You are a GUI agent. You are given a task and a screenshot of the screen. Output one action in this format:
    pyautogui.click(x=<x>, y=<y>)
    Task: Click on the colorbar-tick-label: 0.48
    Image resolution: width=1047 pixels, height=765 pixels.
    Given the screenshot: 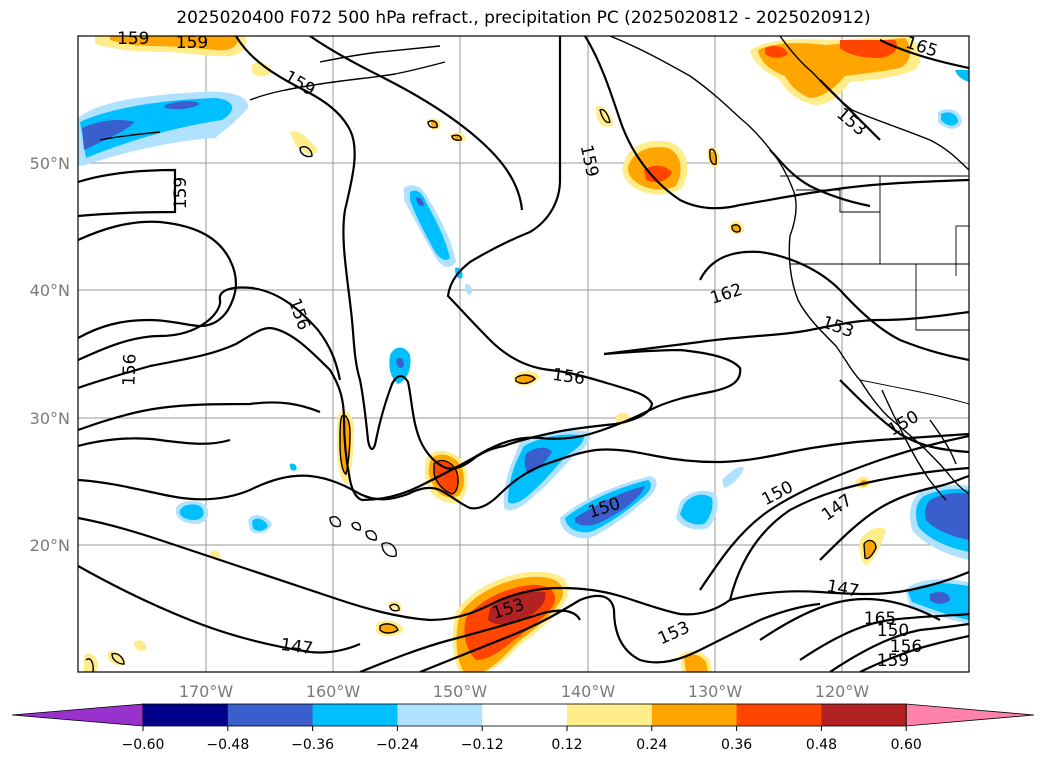 What is the action you would take?
    pyautogui.click(x=821, y=745)
    